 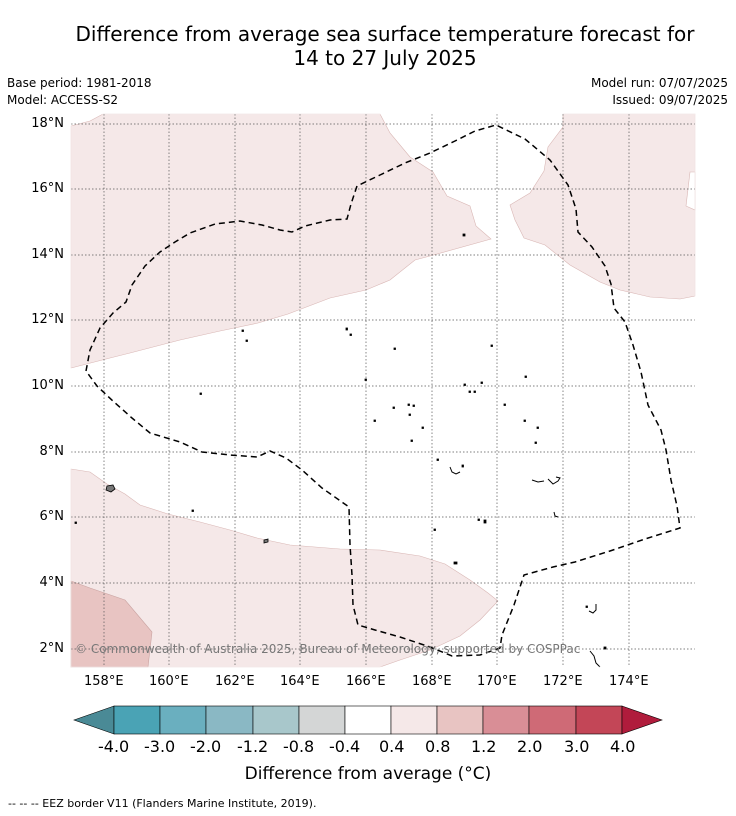 What do you see at coordinates (392, 746) in the screenshot?
I see `colorbar-tick-label: 0.4` at bounding box center [392, 746].